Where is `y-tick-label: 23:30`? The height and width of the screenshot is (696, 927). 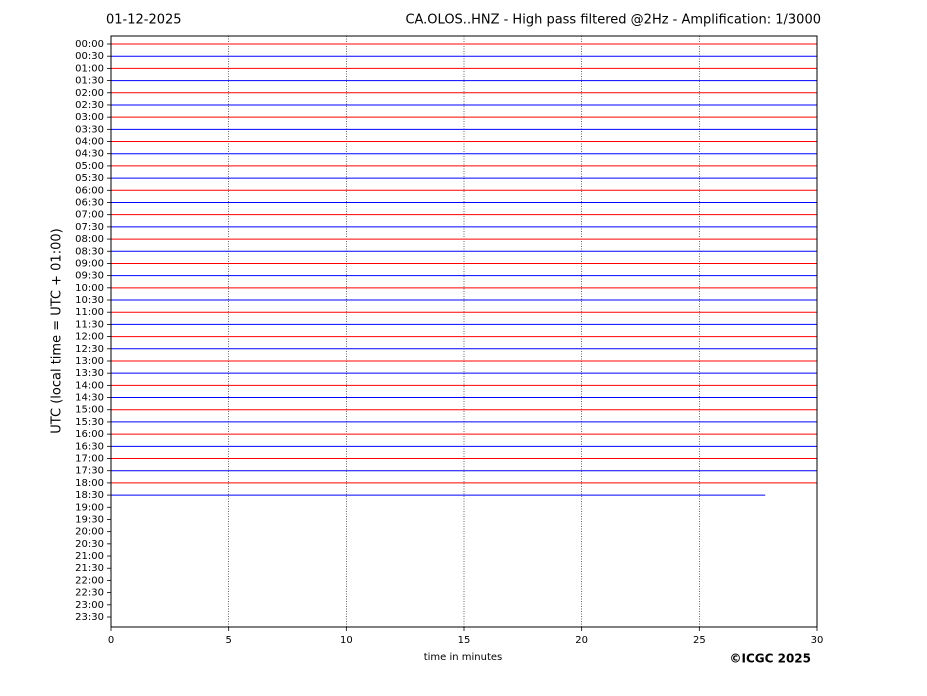 y-tick-label: 23:30 is located at coordinates (89, 617).